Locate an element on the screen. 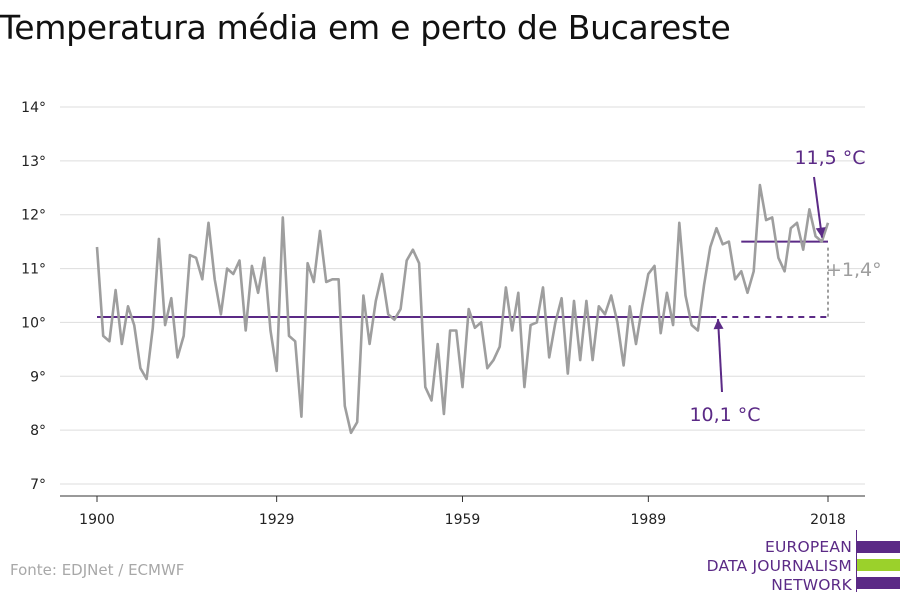 This screenshot has width=900, height=600. recent-mean-label: 11,5 °C is located at coordinates (829, 158).